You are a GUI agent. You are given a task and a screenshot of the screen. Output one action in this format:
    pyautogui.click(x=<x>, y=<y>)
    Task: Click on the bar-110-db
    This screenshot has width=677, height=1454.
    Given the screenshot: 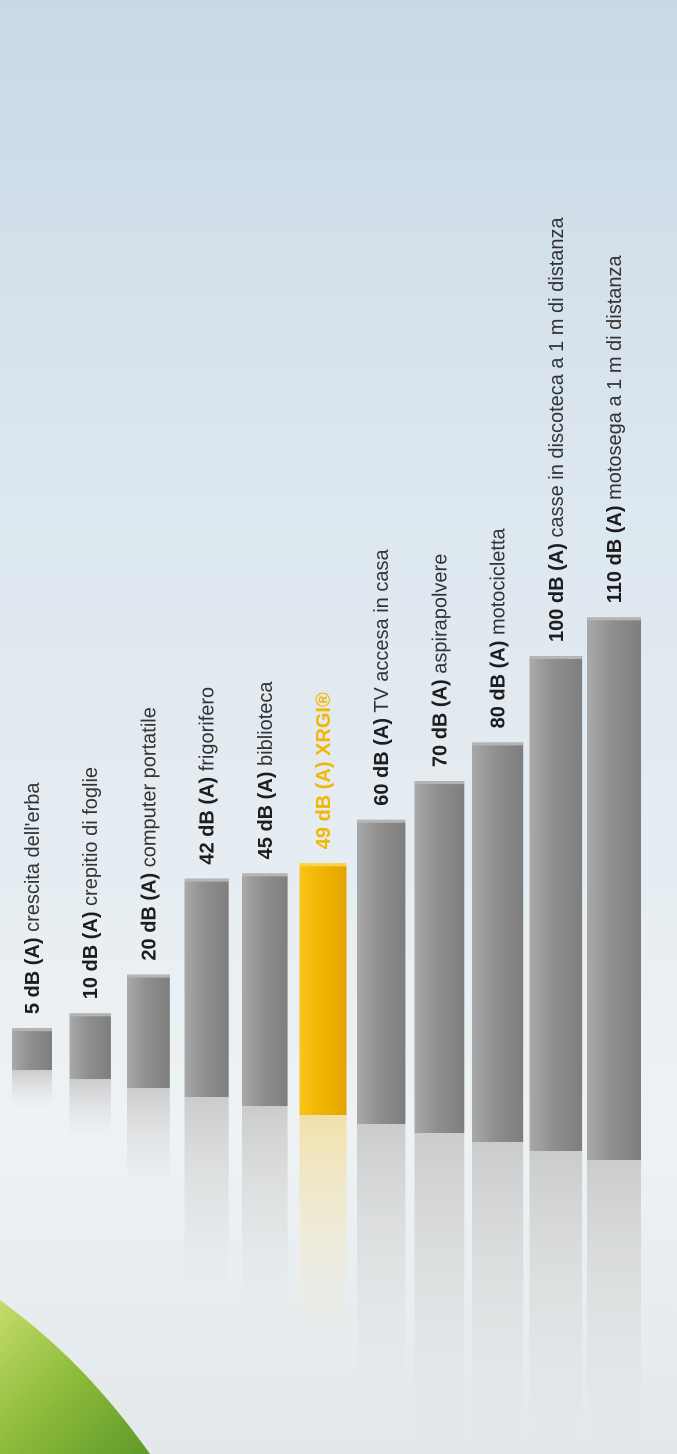 What is the action you would take?
    pyautogui.click(x=614, y=888)
    